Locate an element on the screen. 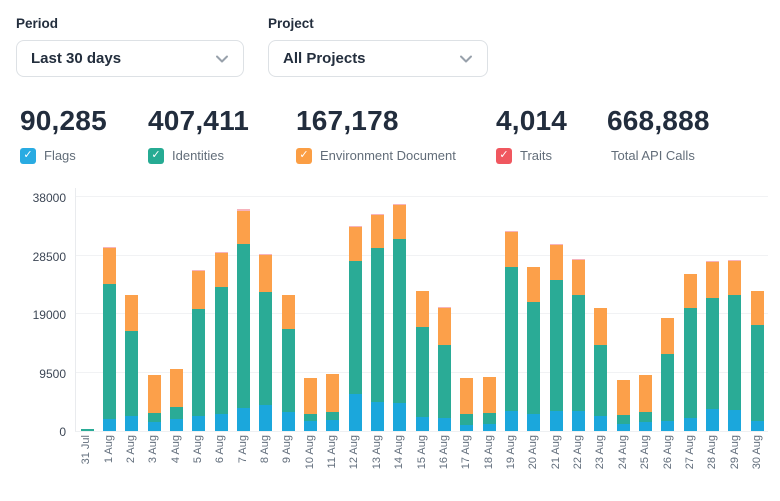 Image resolution: width=780 pixels, height=501 pixels. stat-environment-document-value: 167,178 is located at coordinates (347, 120).